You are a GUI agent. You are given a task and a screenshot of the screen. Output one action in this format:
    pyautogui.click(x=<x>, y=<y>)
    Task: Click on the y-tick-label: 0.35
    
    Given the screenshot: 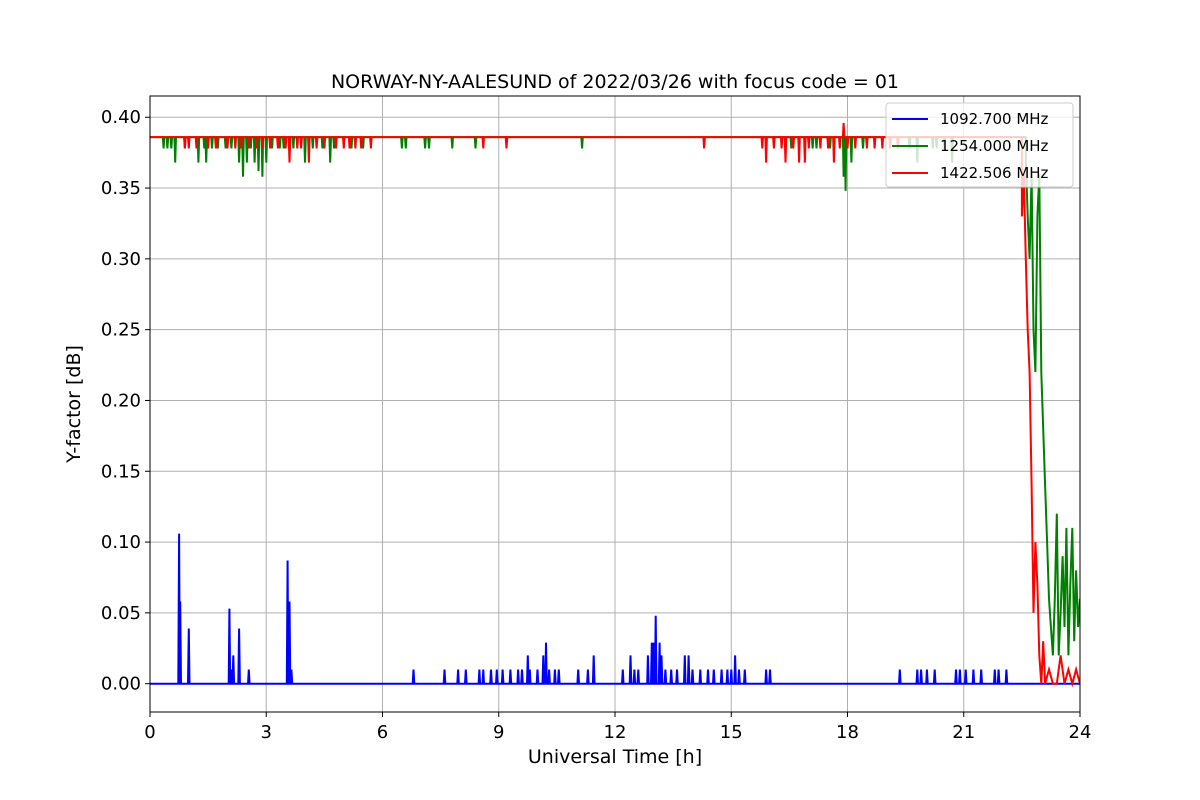 What is the action you would take?
    pyautogui.click(x=121, y=188)
    